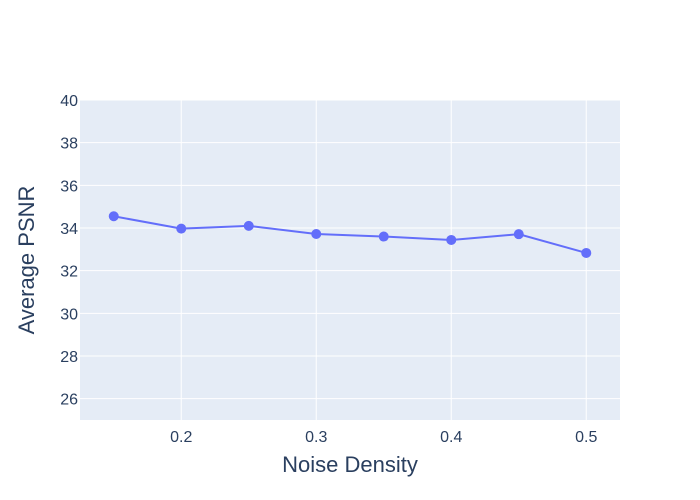  Describe the element at coordinates (69, 400) in the screenshot. I see `y-tick-label: 26` at that location.